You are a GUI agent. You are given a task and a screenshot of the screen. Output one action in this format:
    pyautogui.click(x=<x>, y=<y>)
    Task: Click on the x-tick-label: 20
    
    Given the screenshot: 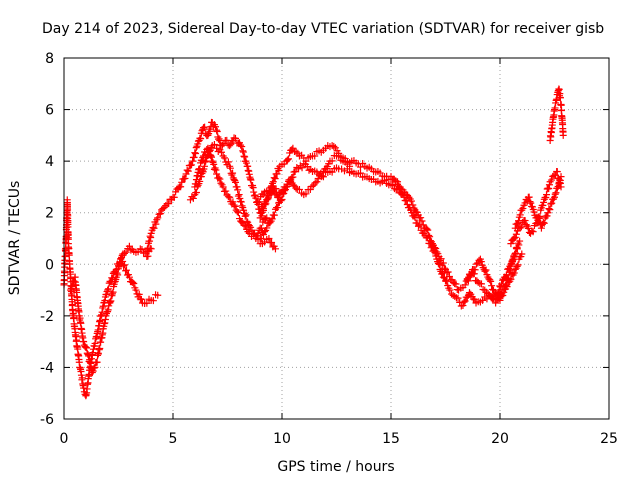 What is the action you would take?
    pyautogui.click(x=500, y=439)
    